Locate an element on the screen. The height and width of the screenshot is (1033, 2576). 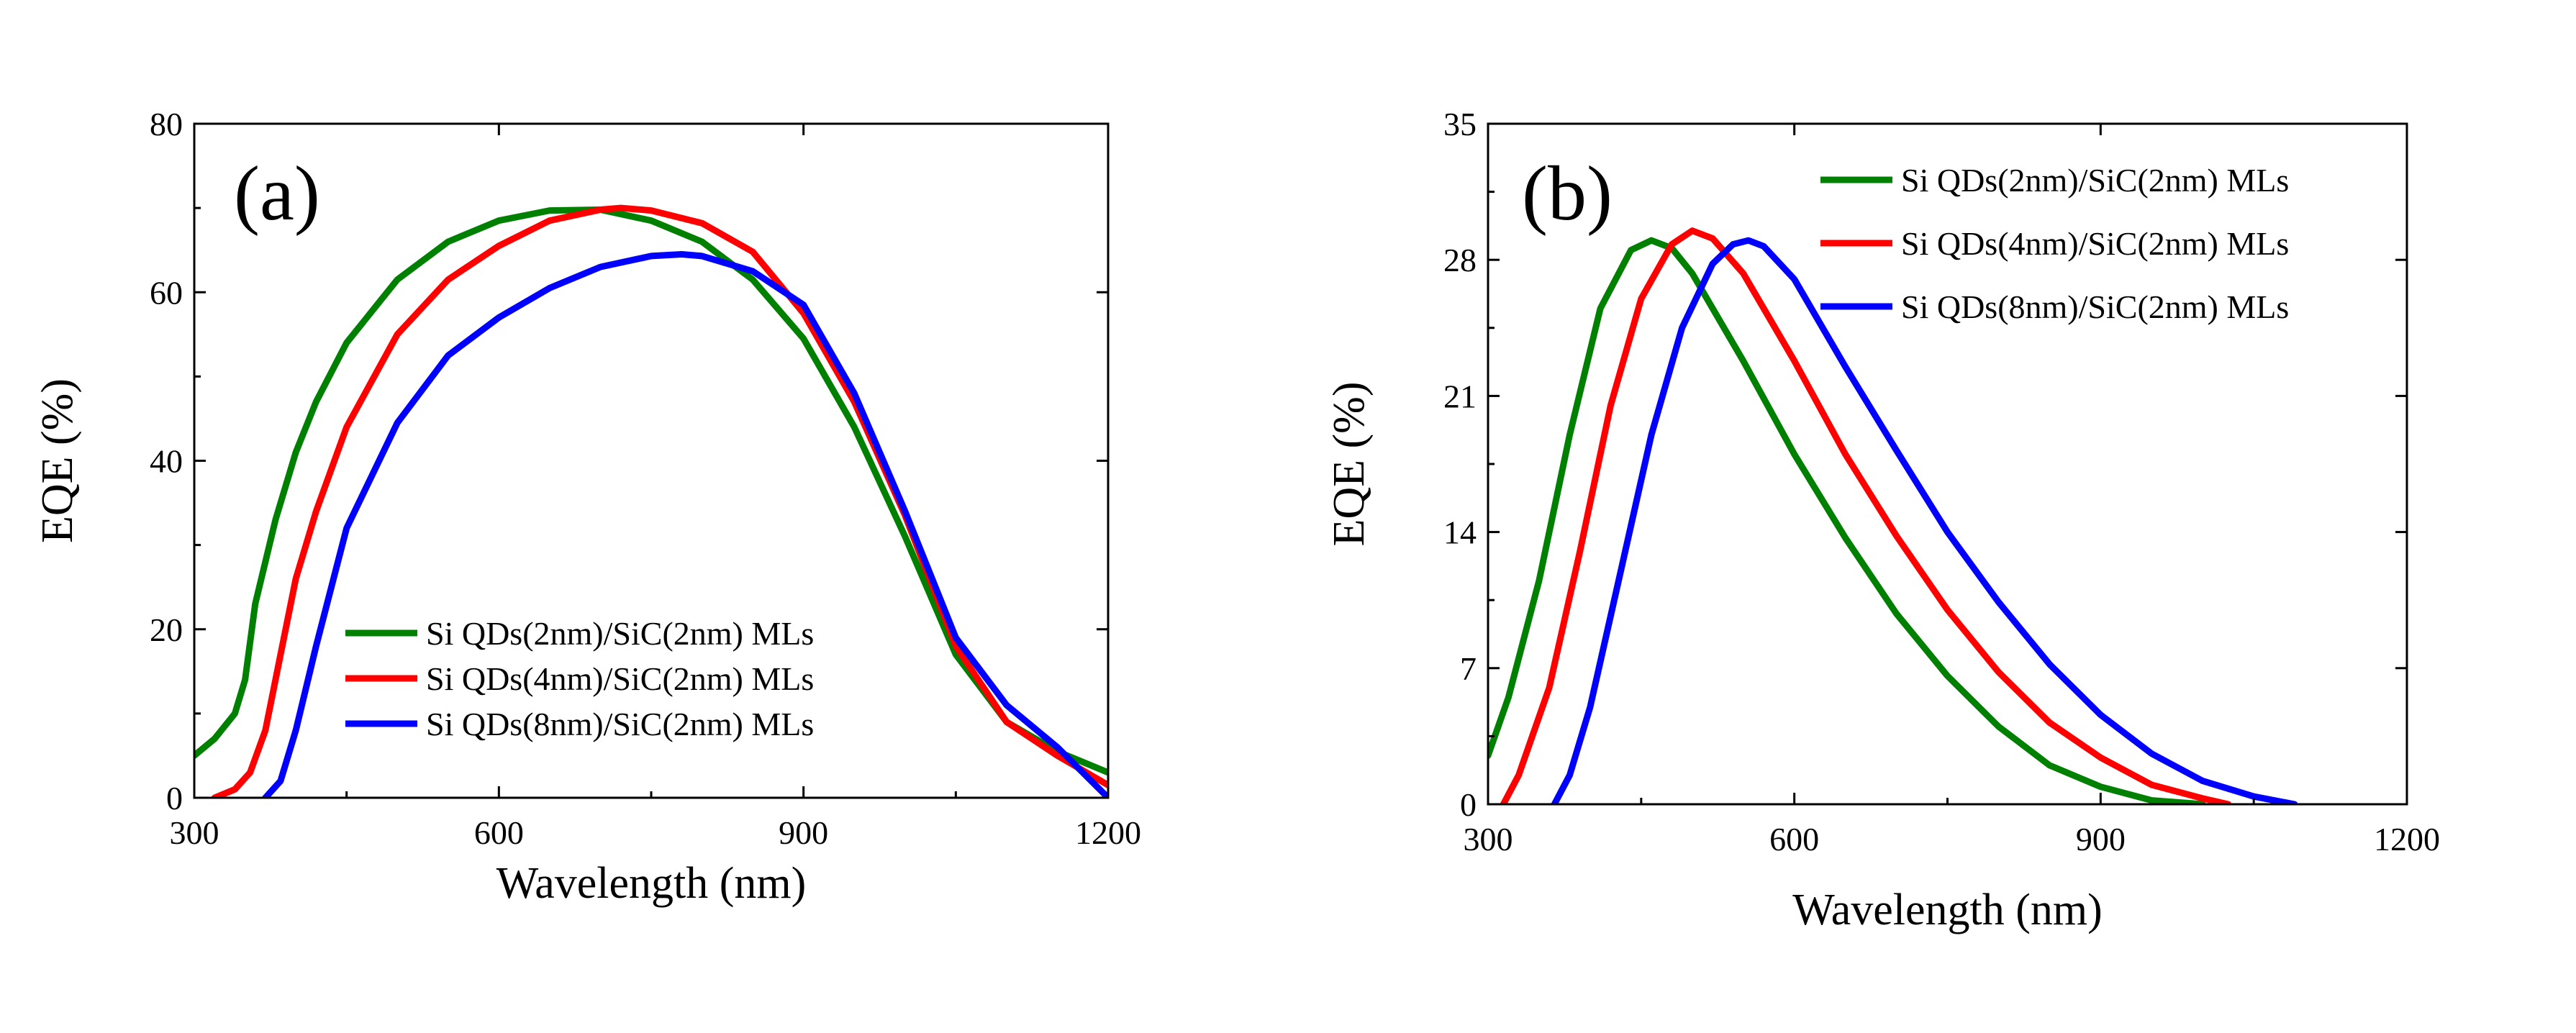
y-tick-label-b: 35 is located at coordinates (1460, 124).